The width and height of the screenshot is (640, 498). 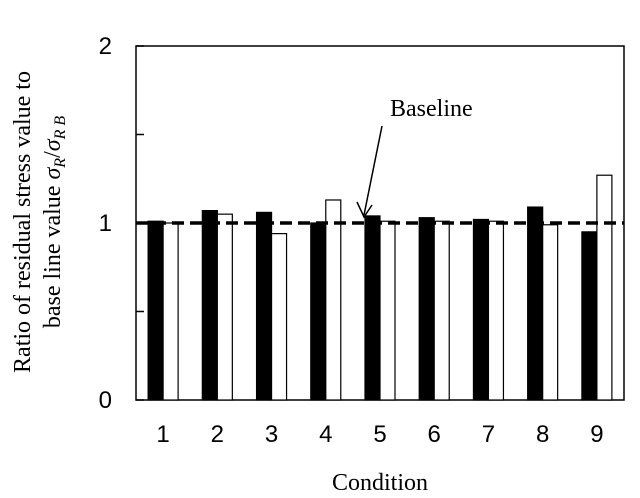 What do you see at coordinates (162, 434) in the screenshot?
I see `x-tick-label: 1` at bounding box center [162, 434].